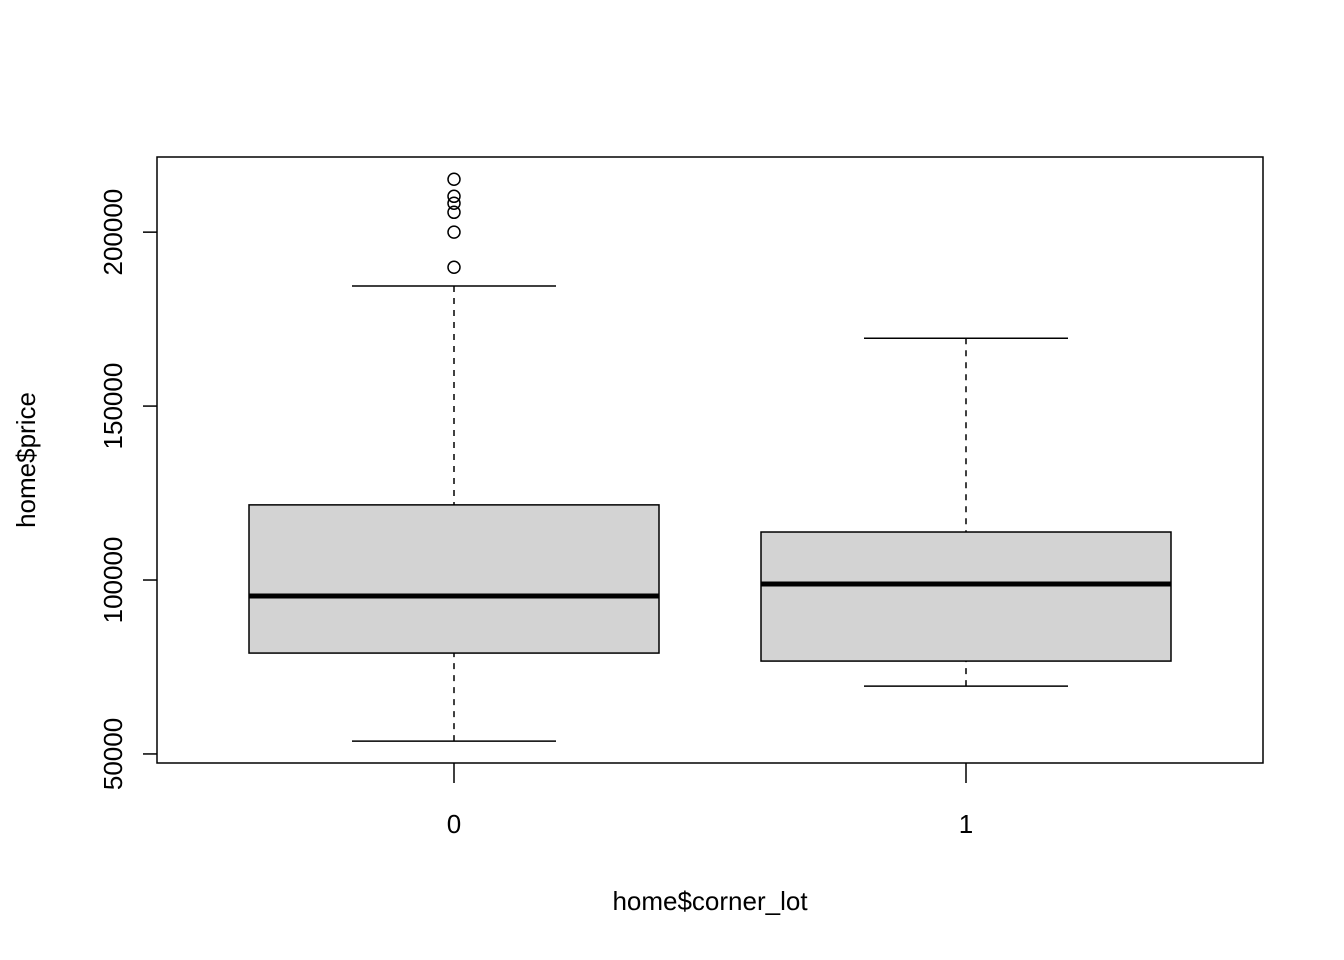  Describe the element at coordinates (26, 460) in the screenshot. I see `y-axis-label: home$price` at that location.